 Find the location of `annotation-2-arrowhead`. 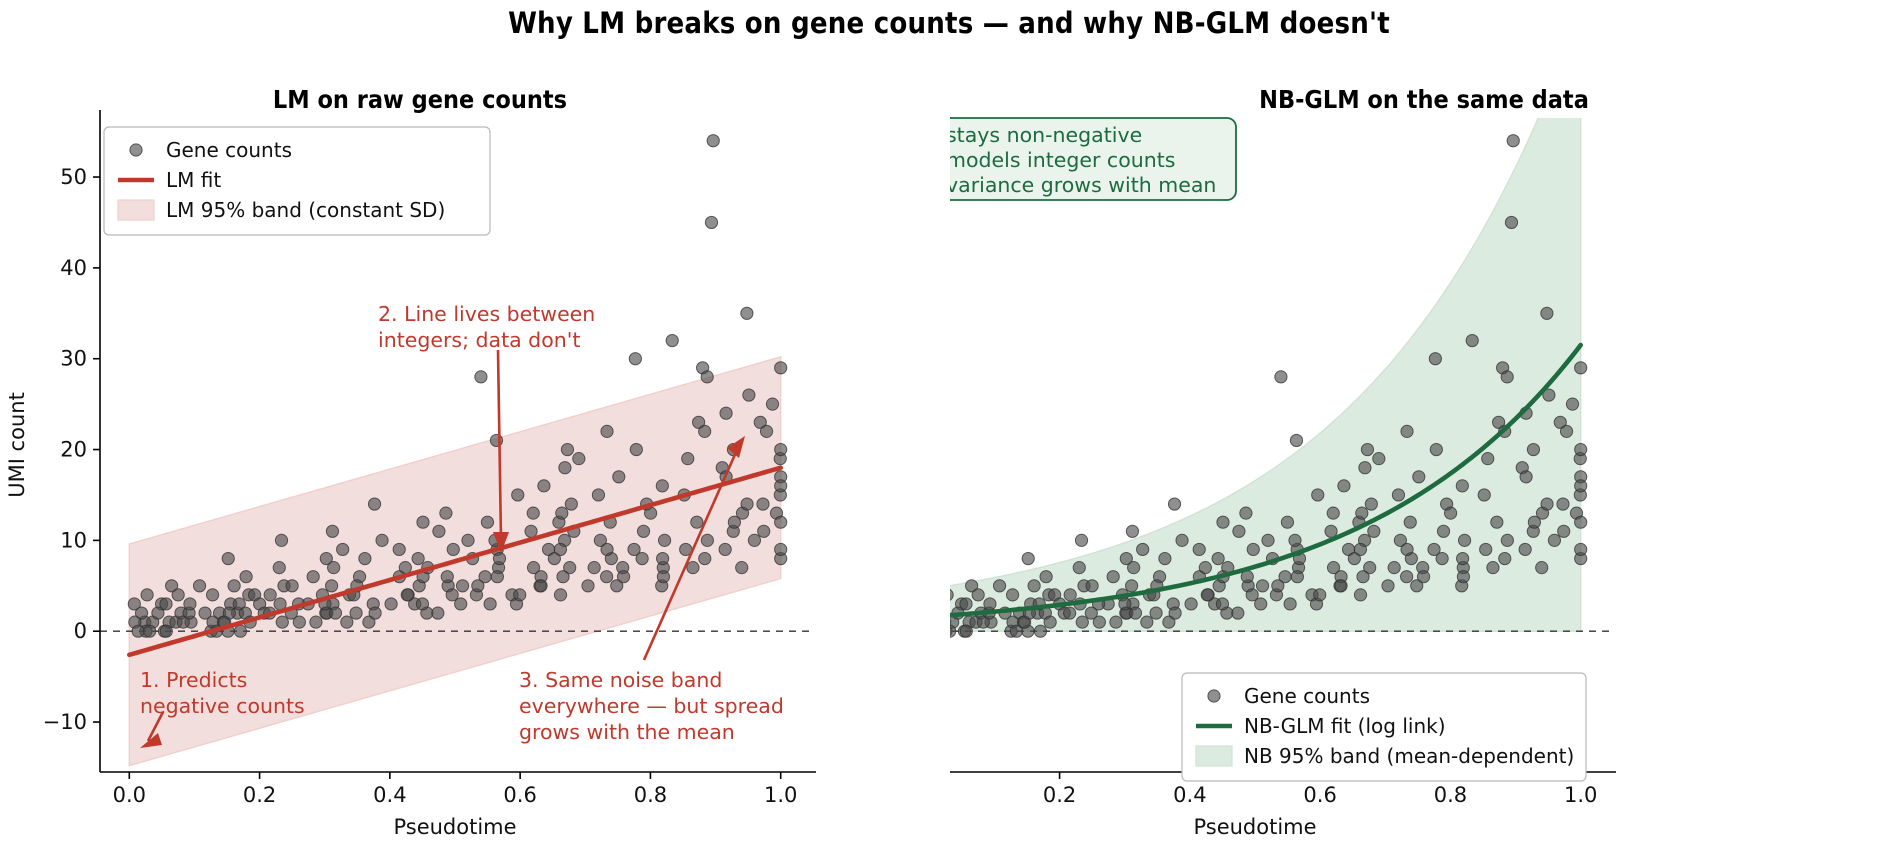

annotation-2-arrowhead is located at coordinates (501, 542).